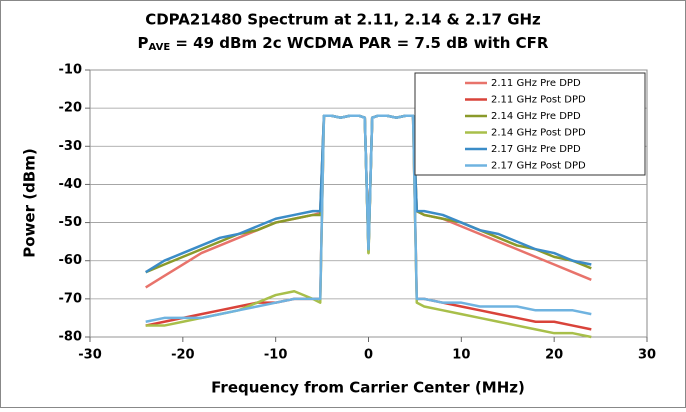 Image resolution: width=686 pixels, height=412 pixels. What do you see at coordinates (183, 355) in the screenshot?
I see `x-tick-label: -20` at bounding box center [183, 355].